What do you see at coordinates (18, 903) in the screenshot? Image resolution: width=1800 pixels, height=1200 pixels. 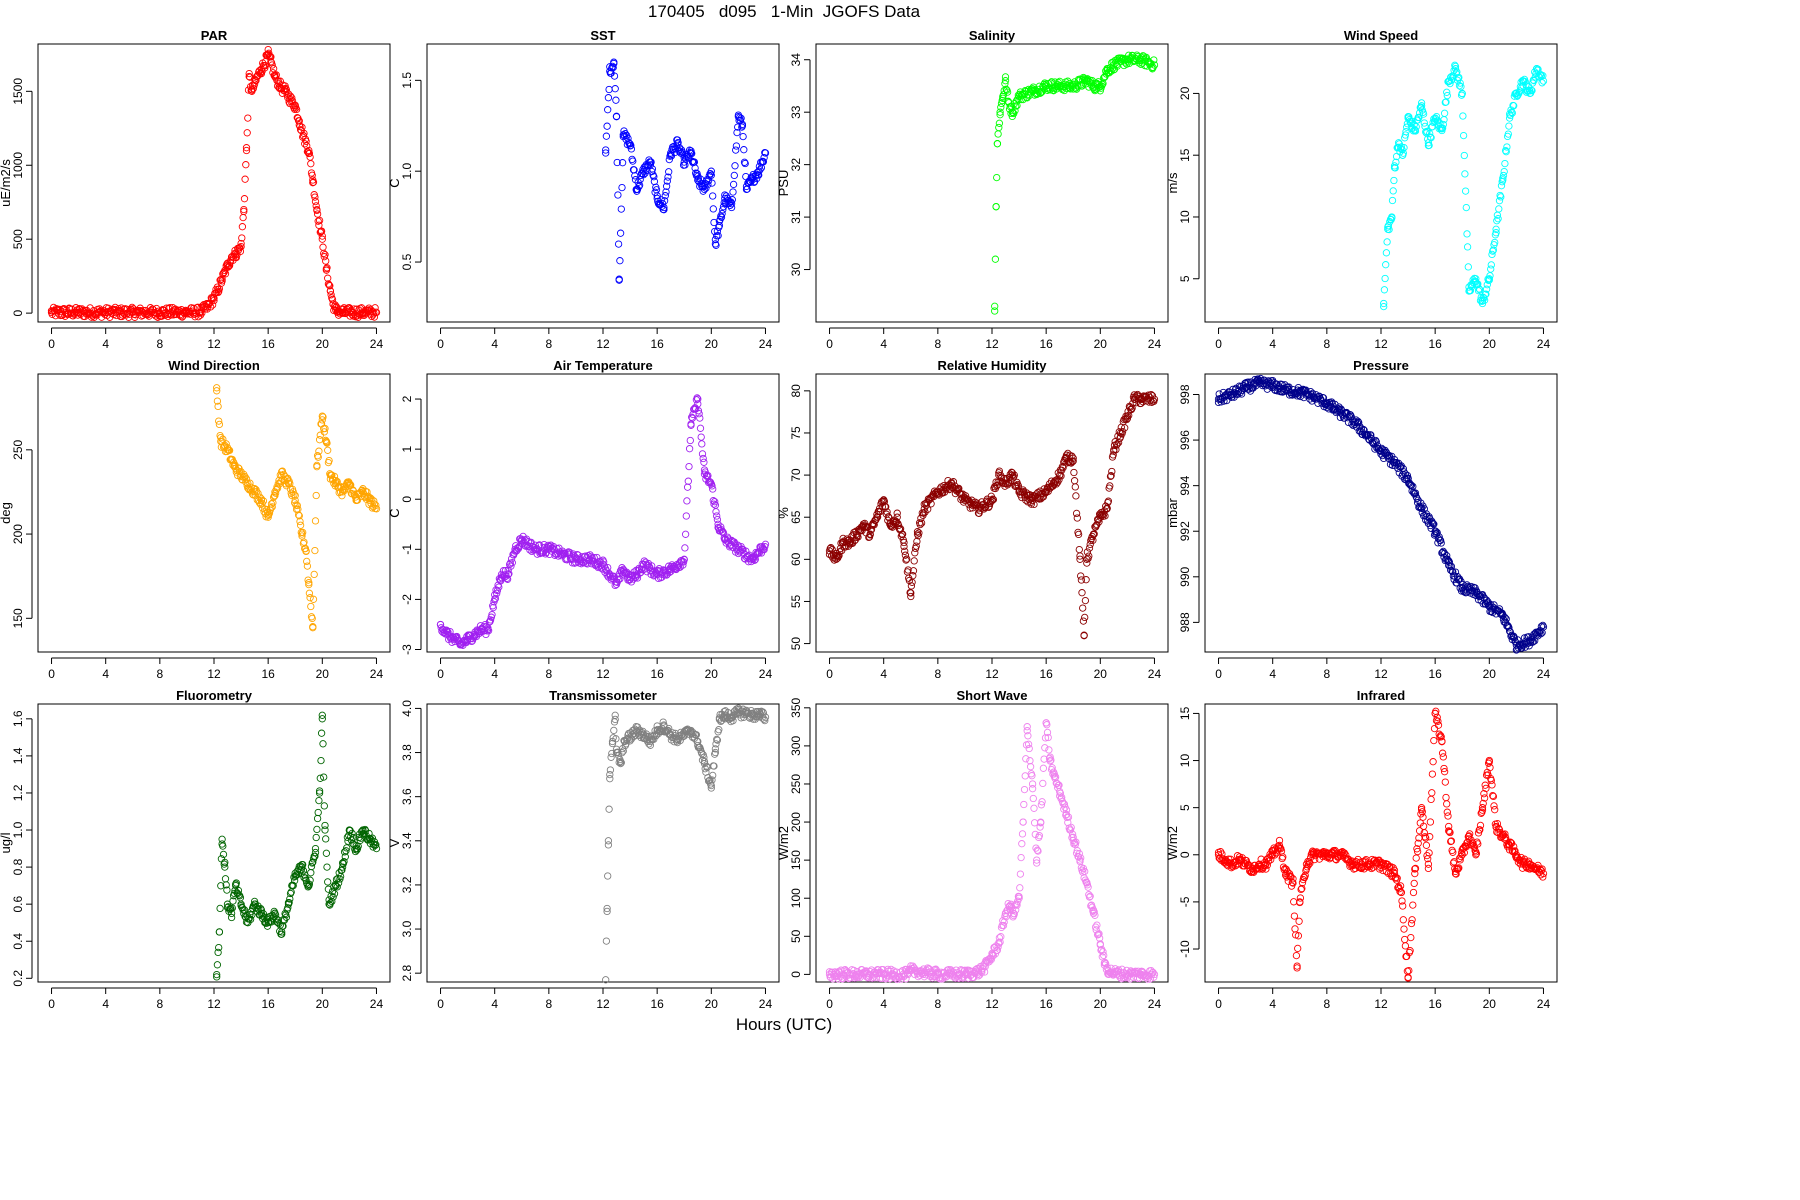 I see `y-tick-label: 0.6` at bounding box center [18, 903].